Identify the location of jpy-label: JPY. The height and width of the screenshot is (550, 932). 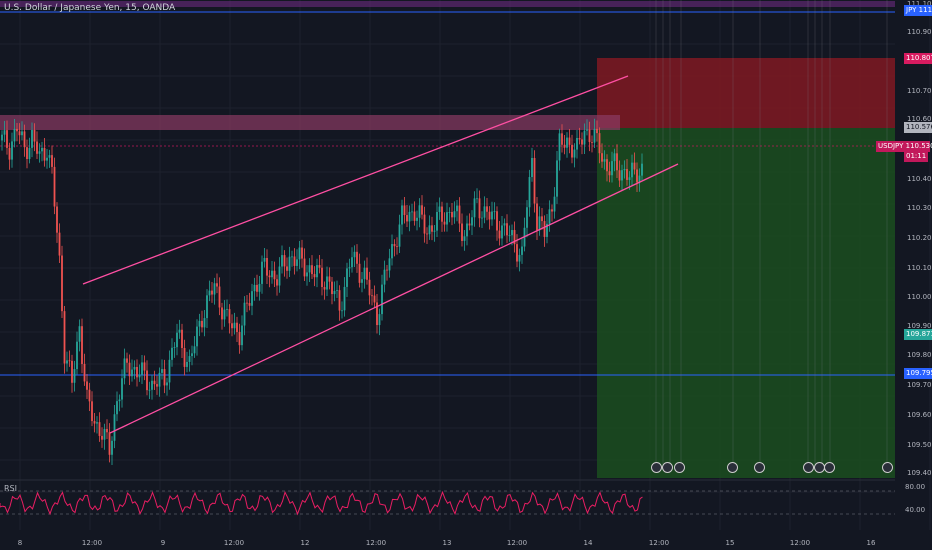
(911, 10).